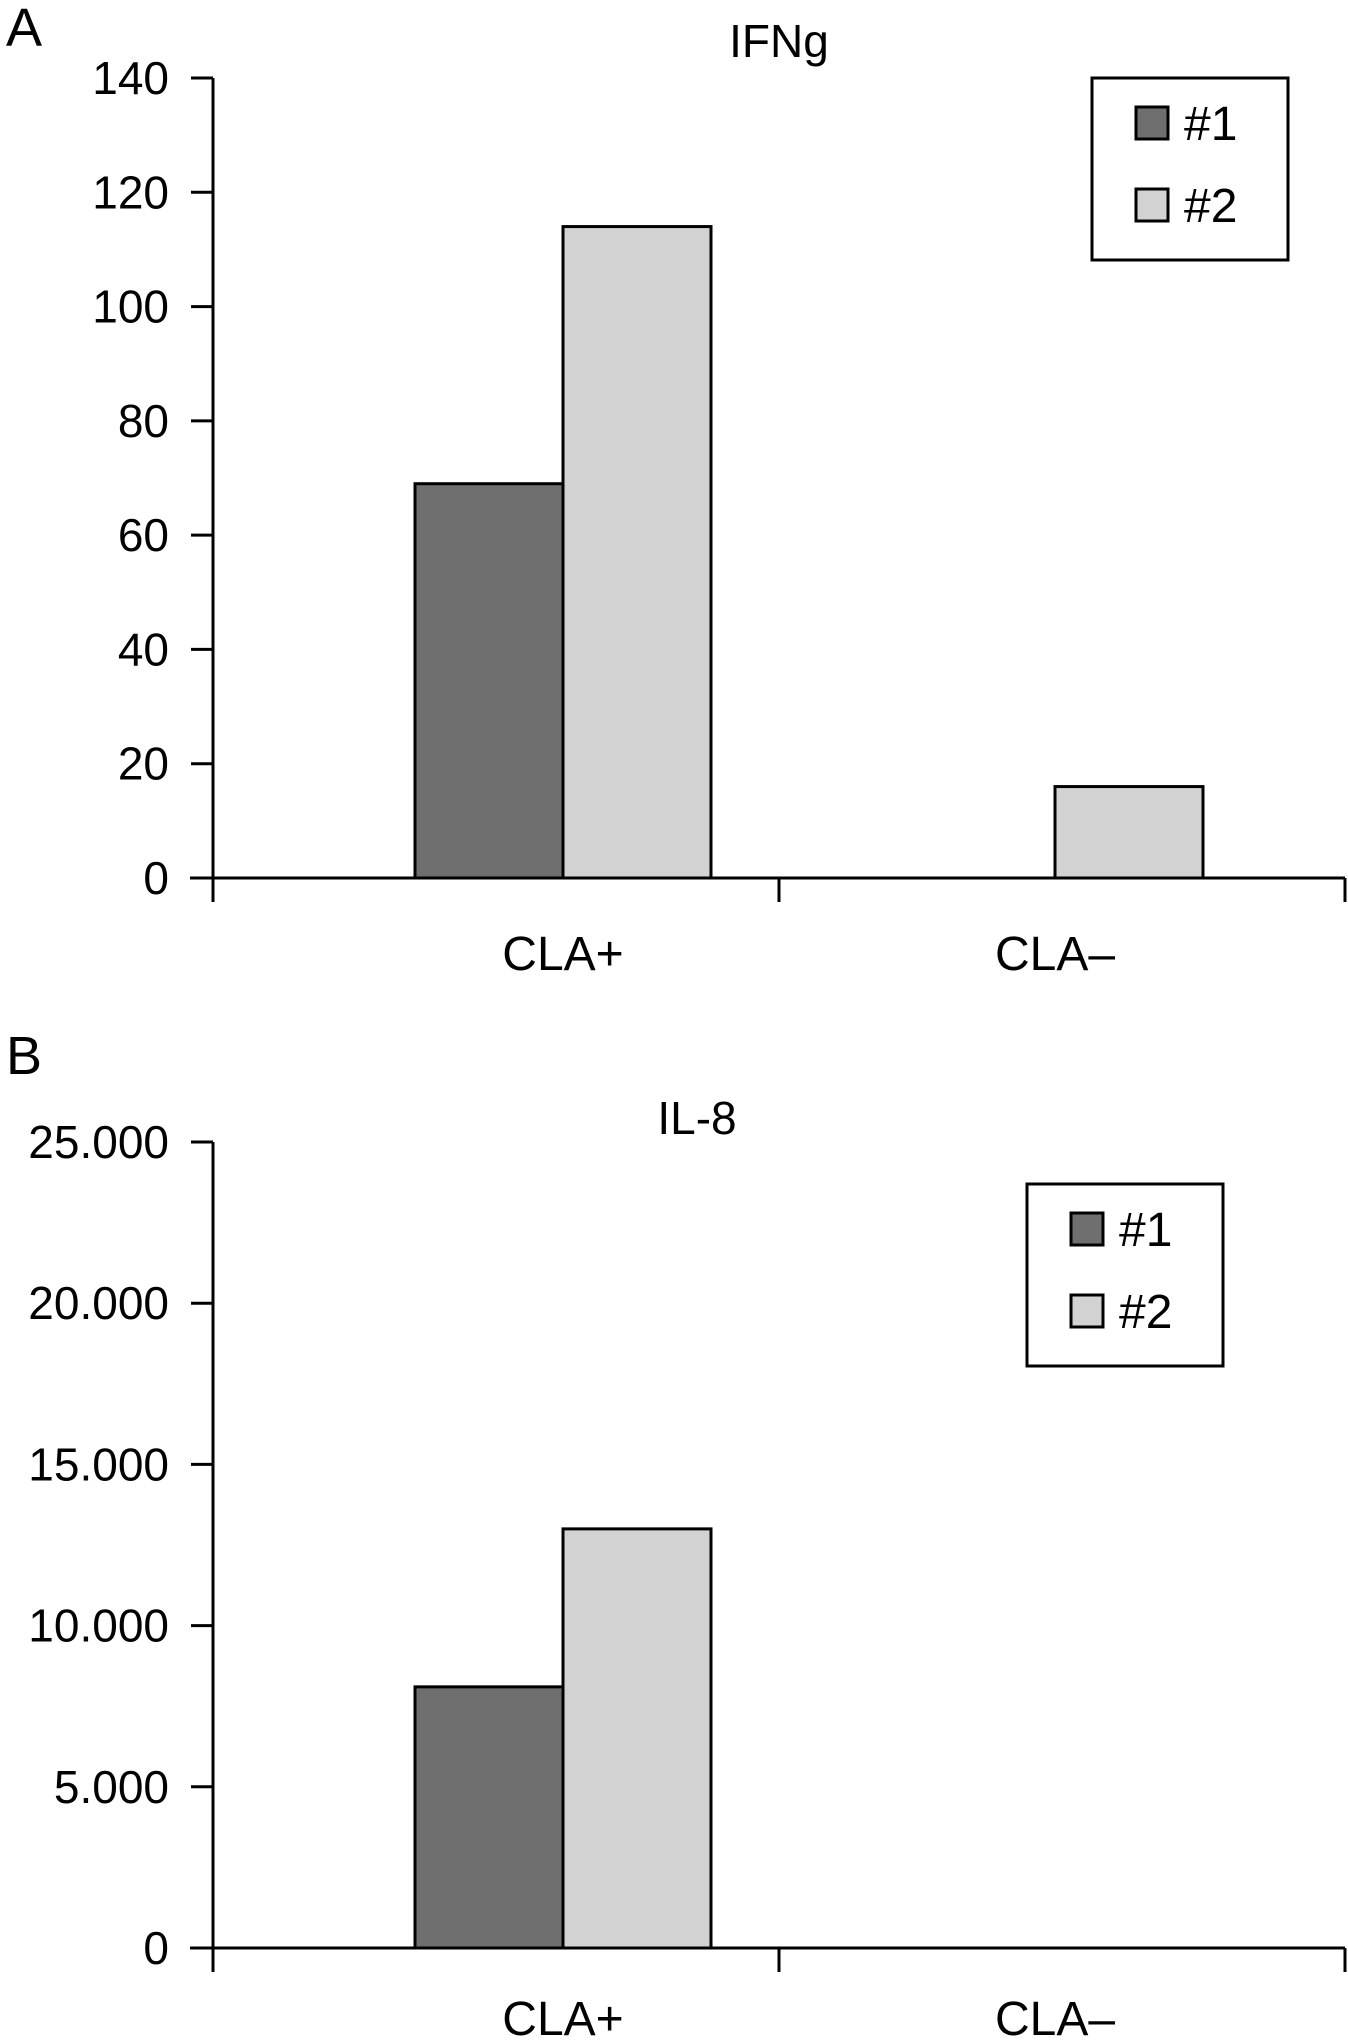  Describe the element at coordinates (1210, 206) in the screenshot. I see `legend-label-a-2: #2` at that location.